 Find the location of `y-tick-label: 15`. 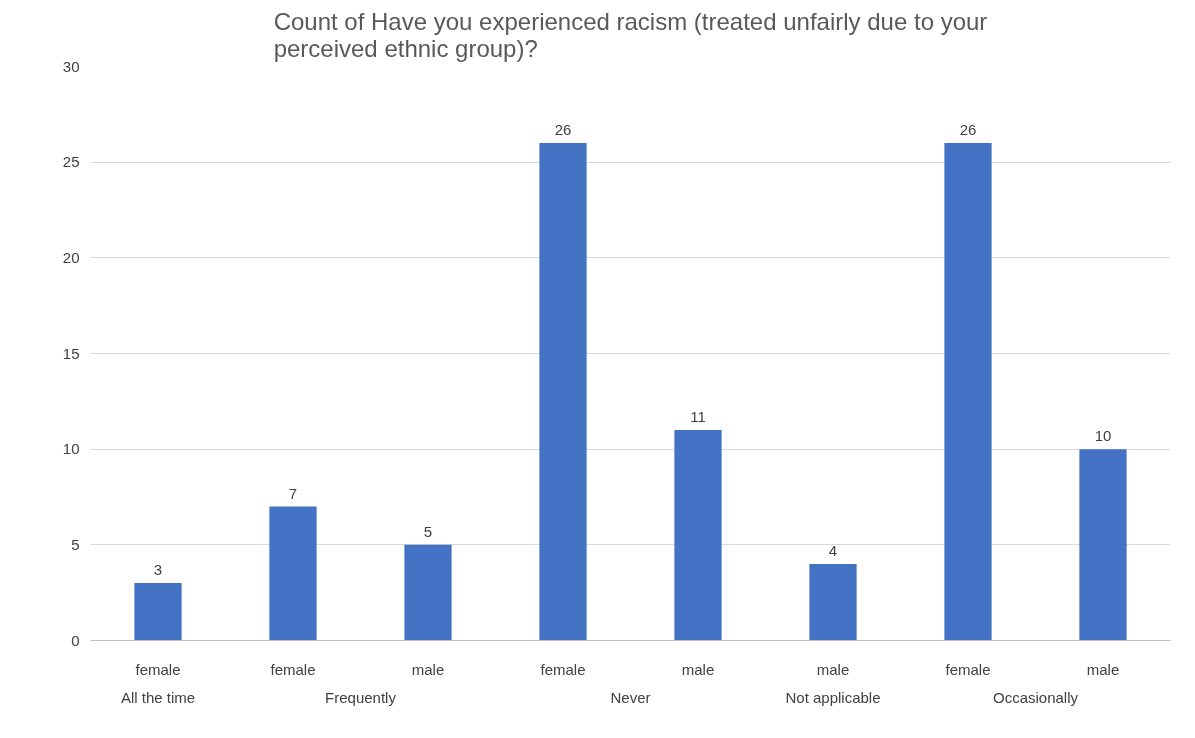

y-tick-label: 15 is located at coordinates (71, 353).